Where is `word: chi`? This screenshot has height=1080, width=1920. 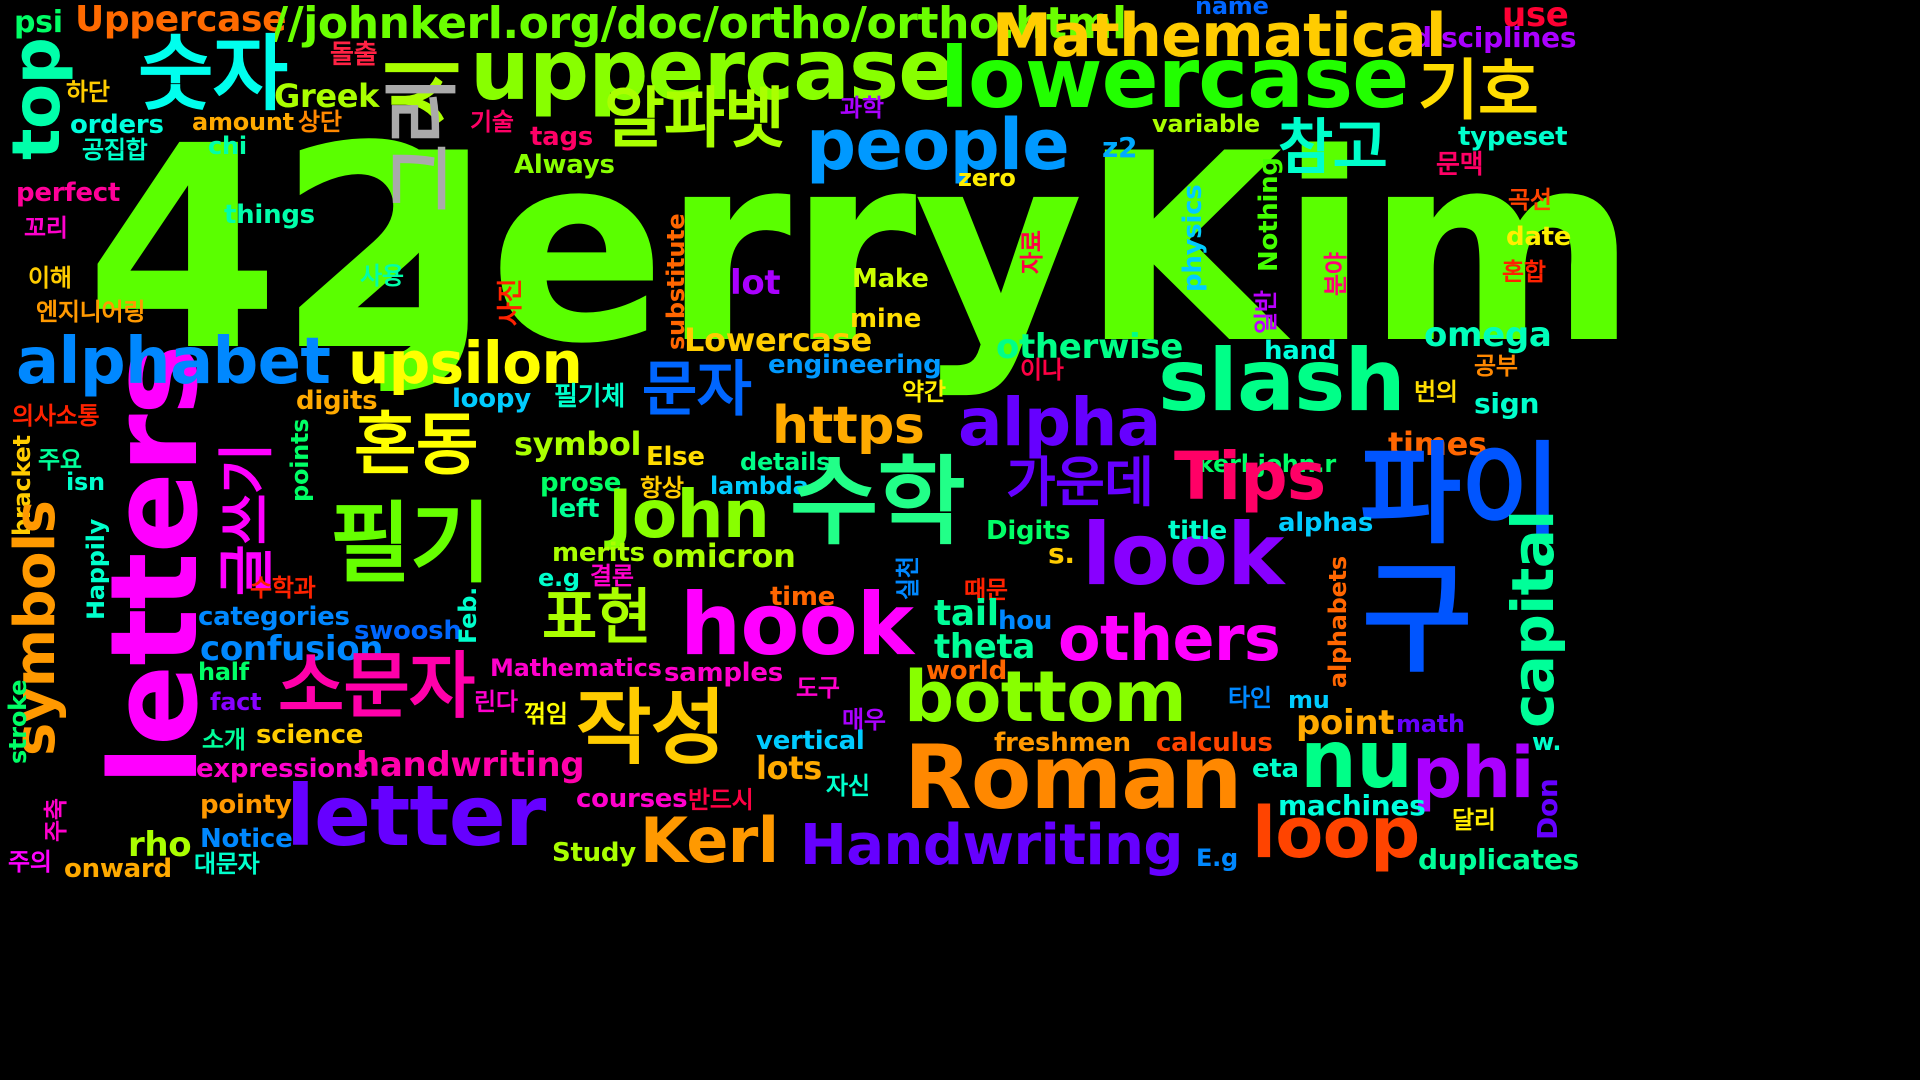
word: chi is located at coordinates (227, 146).